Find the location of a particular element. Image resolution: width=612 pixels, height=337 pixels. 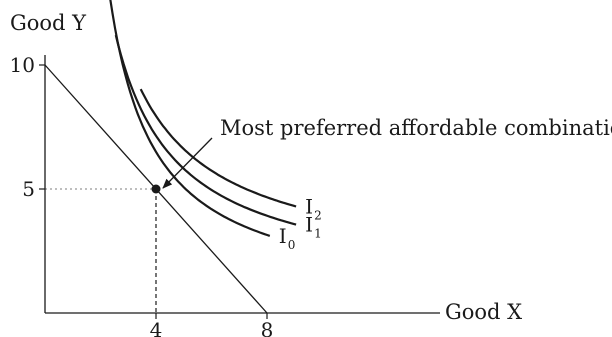

curve-label-subscript: 0 is located at coordinates (292, 245).